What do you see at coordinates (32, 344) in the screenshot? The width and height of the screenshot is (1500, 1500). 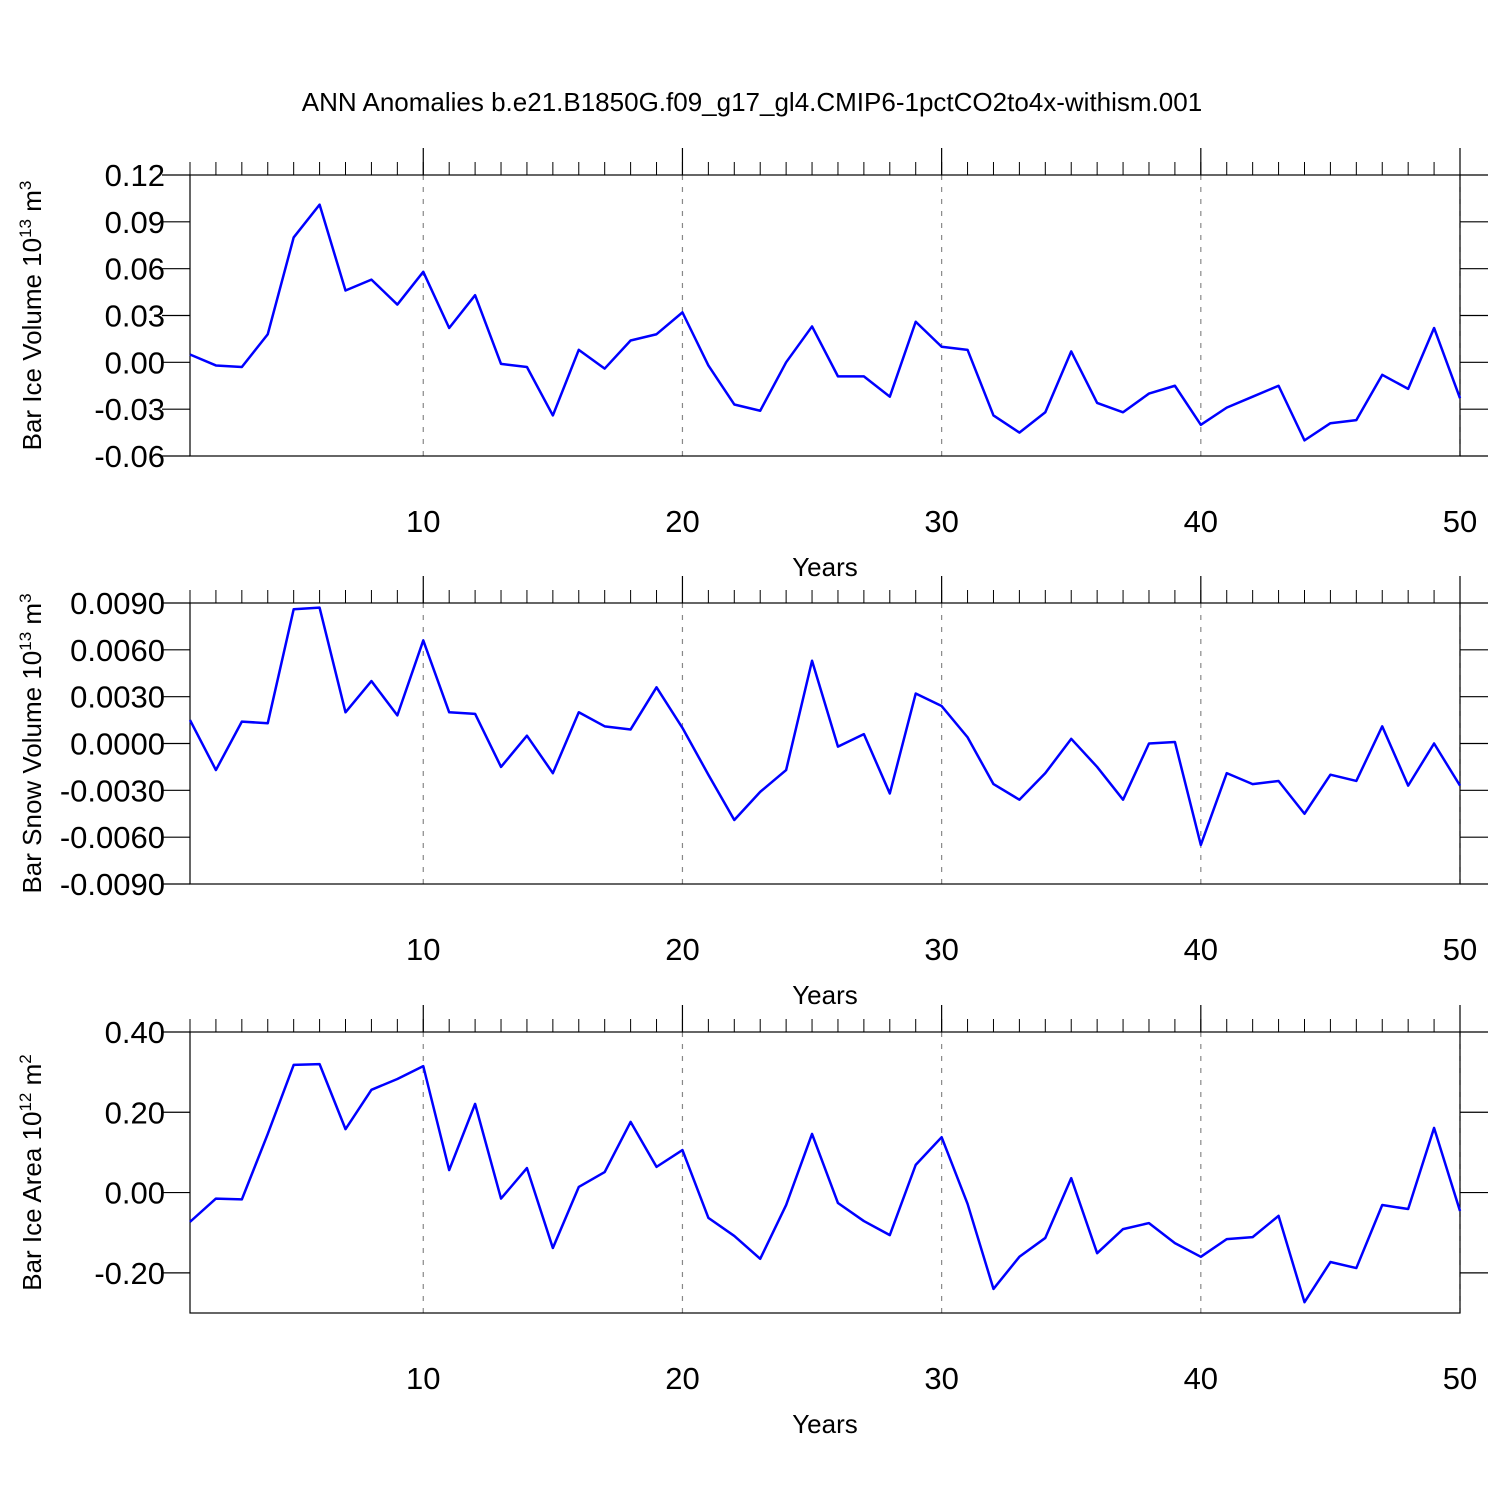 I see `y-axis-label-part: Bar Ice Volume 10` at bounding box center [32, 344].